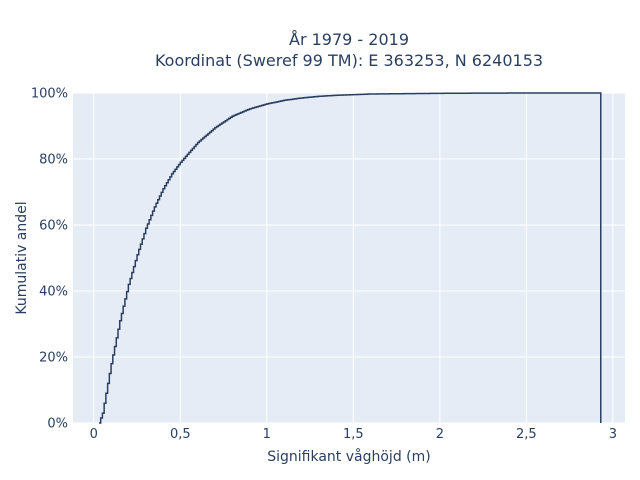 The image size is (640, 480). Describe the element at coordinates (49, 94) in the screenshot. I see `y-tick-label: 100%` at that location.